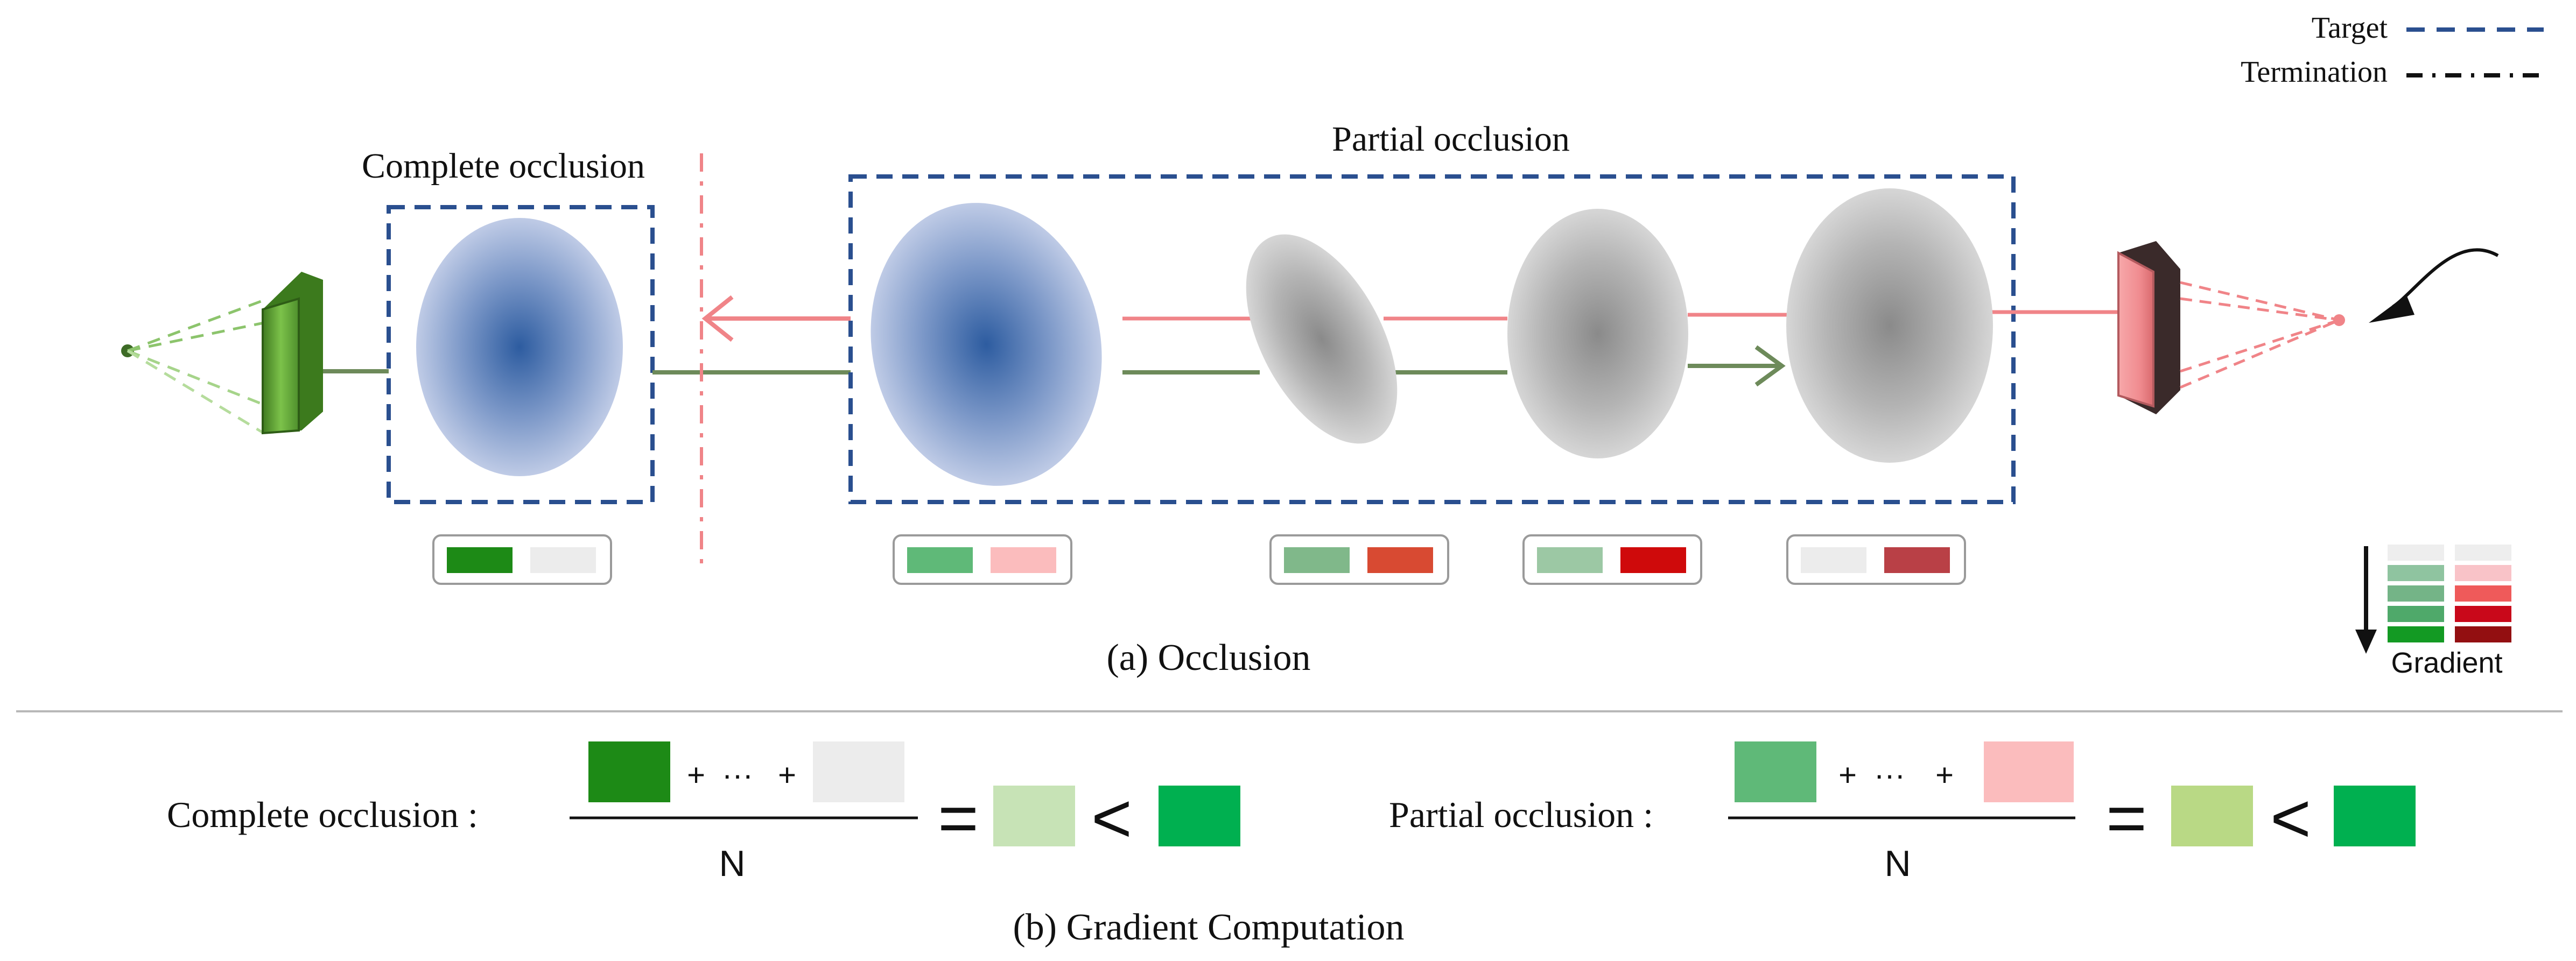  I want to click on complete-equation-label: Complete occlusion :, so click(322, 814).